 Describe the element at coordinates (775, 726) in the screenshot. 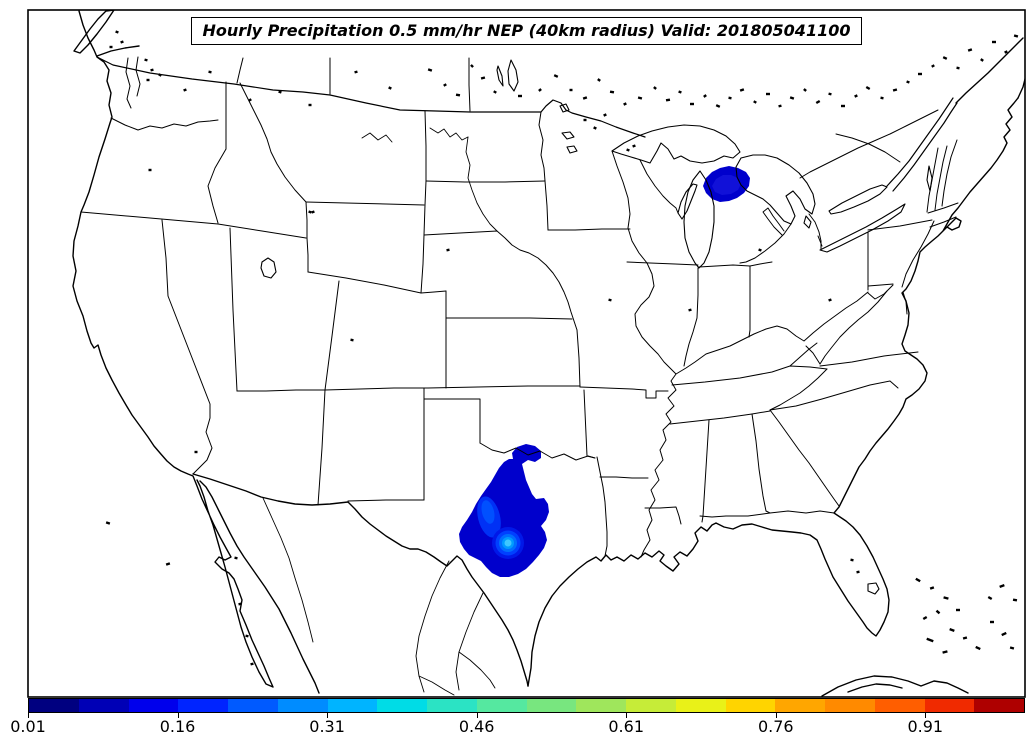

I see `colorbar-tick-label: 0.76` at that location.